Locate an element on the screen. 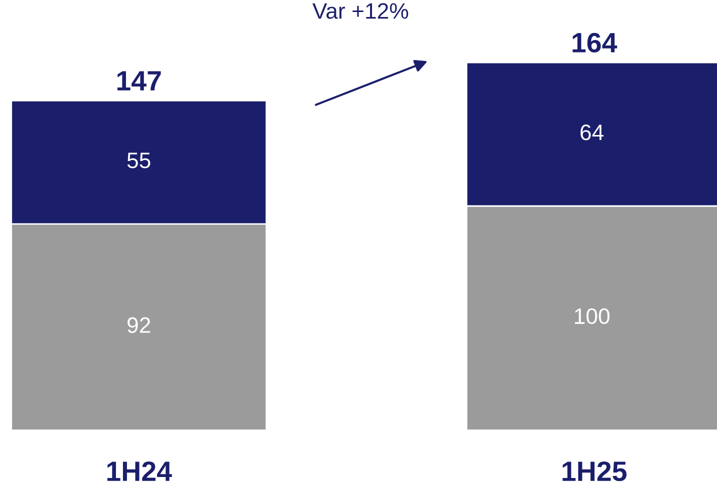 Image resolution: width=717 pixels, height=485 pixels. x-tick-label: 1H25 is located at coordinates (594, 471).